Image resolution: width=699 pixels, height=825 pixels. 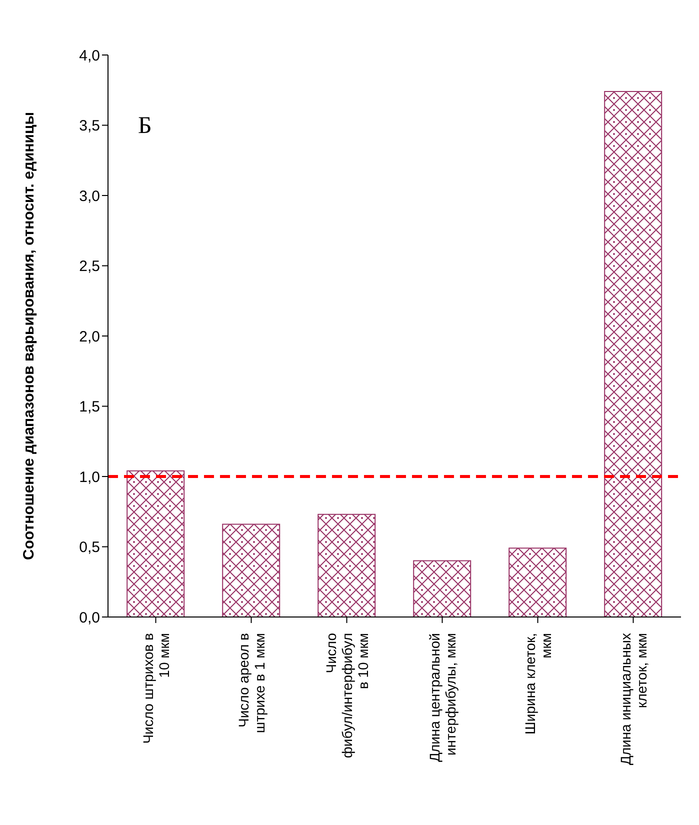 What do you see at coordinates (156, 688) in the screenshot?
I see `x-tick-label: Число штрихов в 10 мкм` at bounding box center [156, 688].